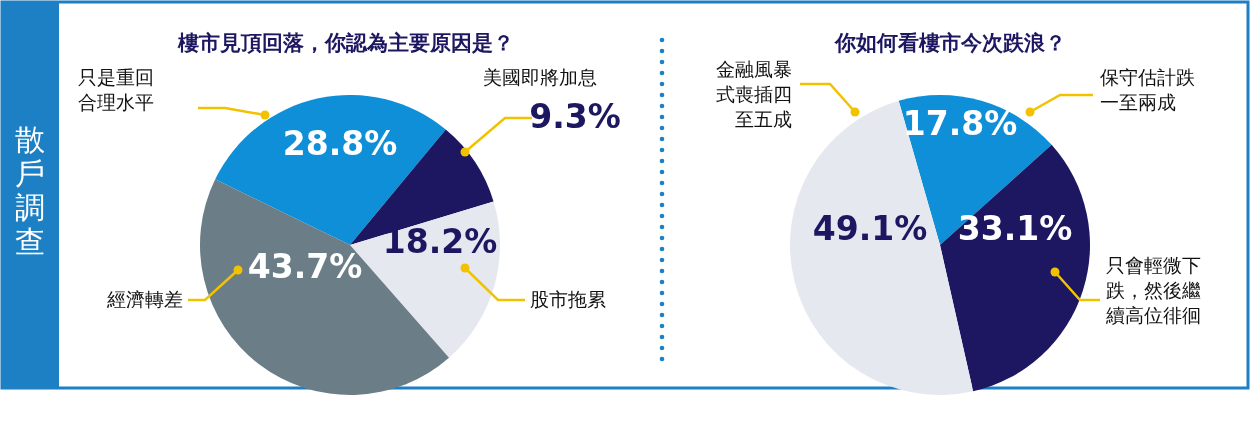 The image size is (1251, 432). Describe the element at coordinates (949, 43) in the screenshot. I see `chart-title: 你如何看樓市今次跌浪？` at that location.